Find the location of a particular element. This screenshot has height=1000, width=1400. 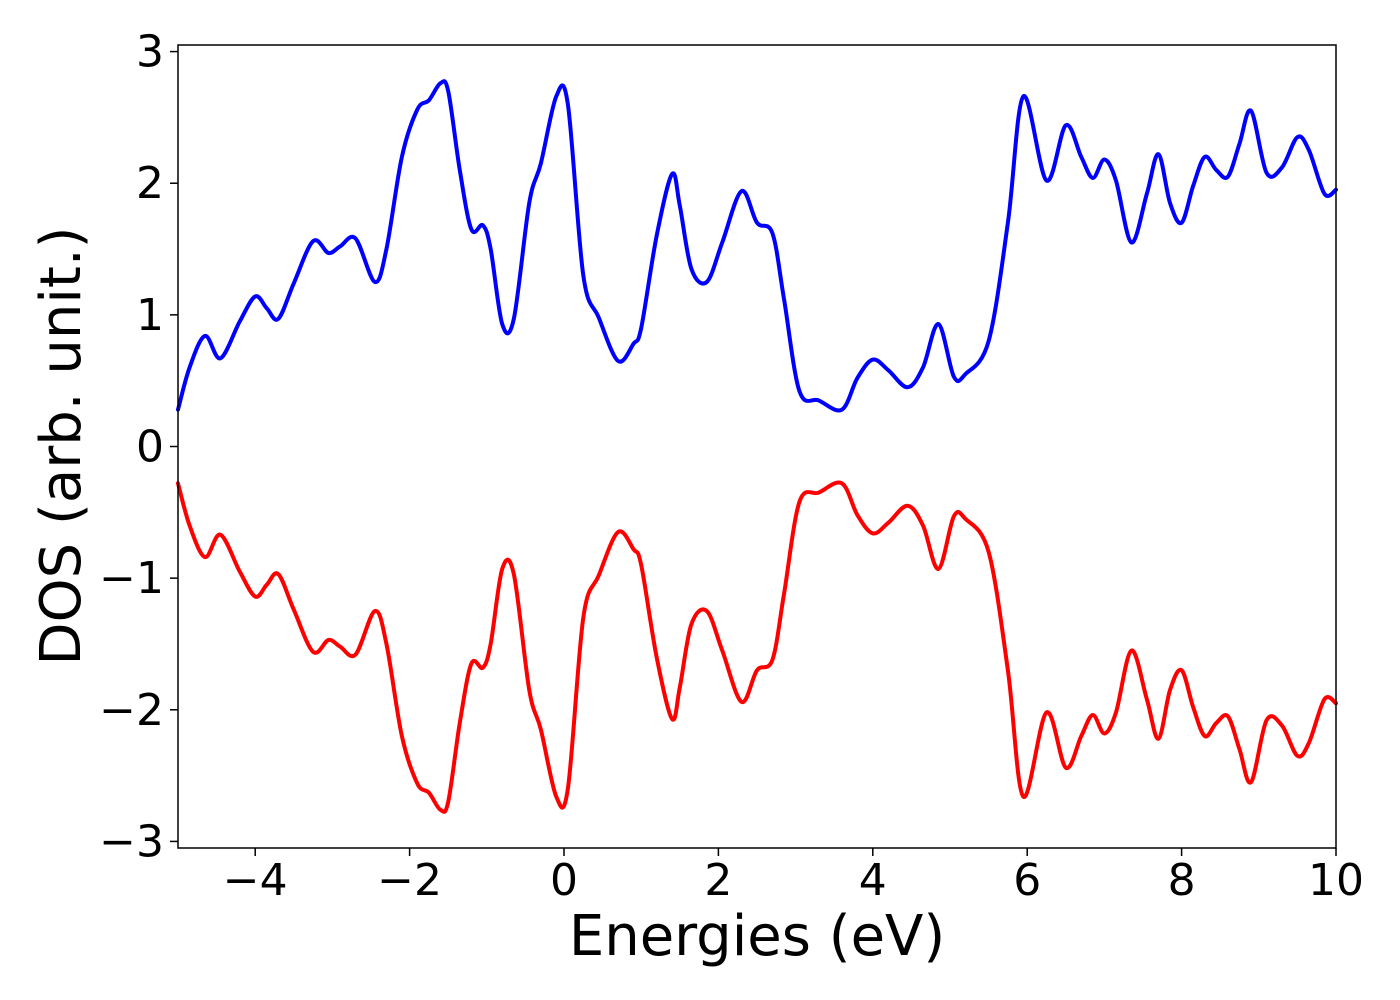

y-tick-label: 0 is located at coordinates (150, 447).